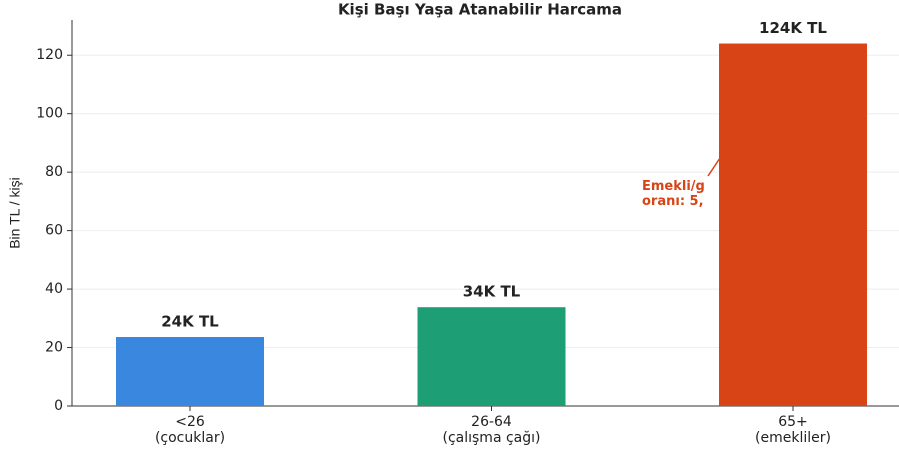 The image size is (899, 461). I want to click on y-tick-label: 100, so click(49, 114).